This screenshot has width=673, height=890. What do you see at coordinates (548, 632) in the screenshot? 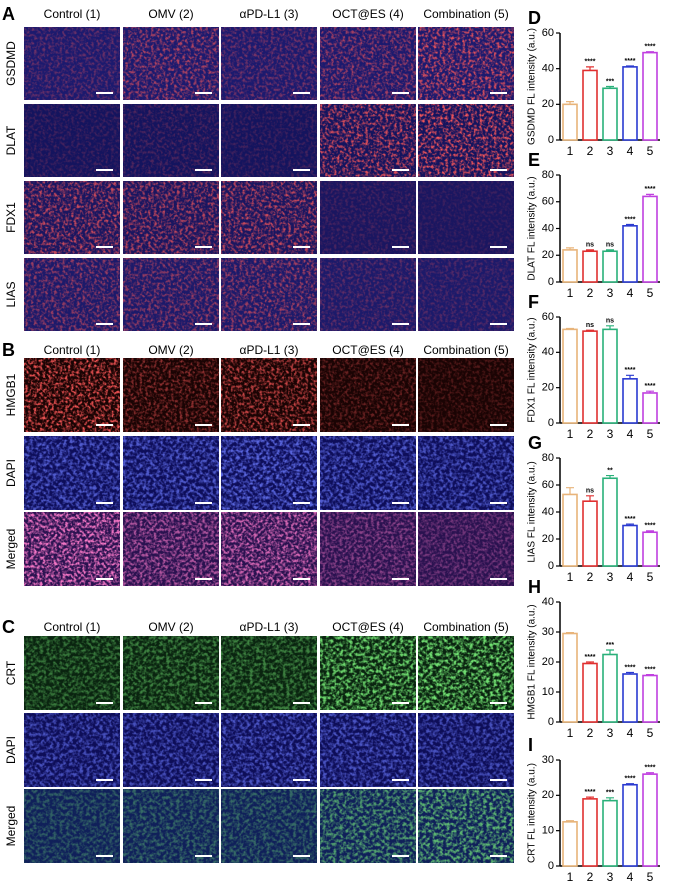
I see `y-tick-label: 30` at bounding box center [548, 632].